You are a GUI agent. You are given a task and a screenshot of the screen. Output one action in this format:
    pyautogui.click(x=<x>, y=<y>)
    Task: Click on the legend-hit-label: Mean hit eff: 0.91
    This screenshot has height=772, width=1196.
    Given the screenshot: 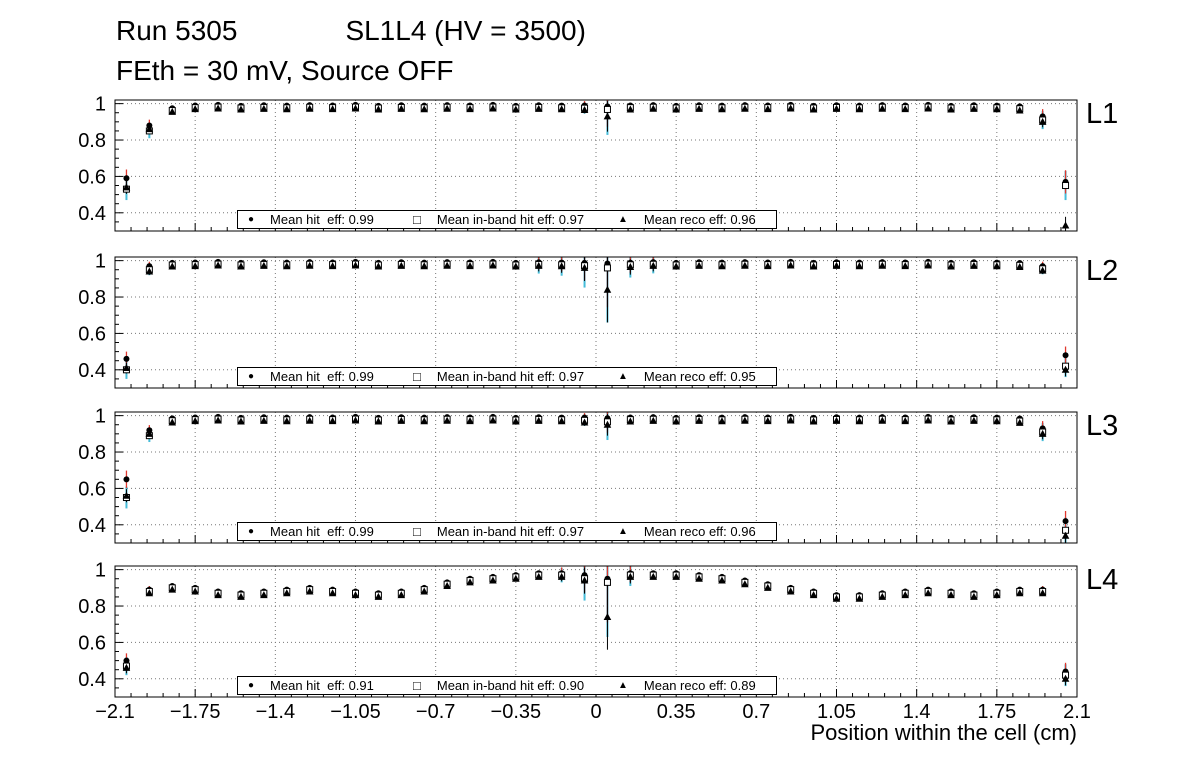 What is the action you would take?
    pyautogui.click(x=322, y=685)
    